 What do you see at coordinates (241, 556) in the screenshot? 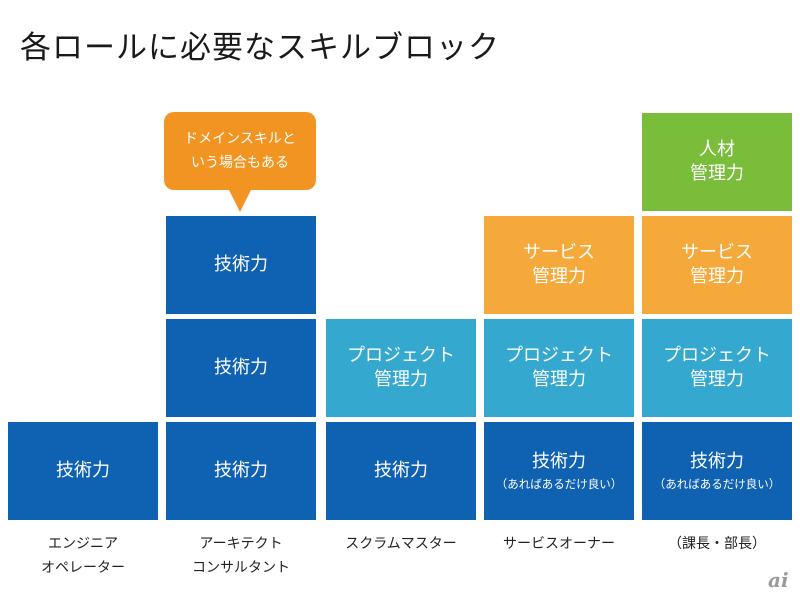
I see `role-label-architect: アーキテクト コンサルタント` at bounding box center [241, 556].